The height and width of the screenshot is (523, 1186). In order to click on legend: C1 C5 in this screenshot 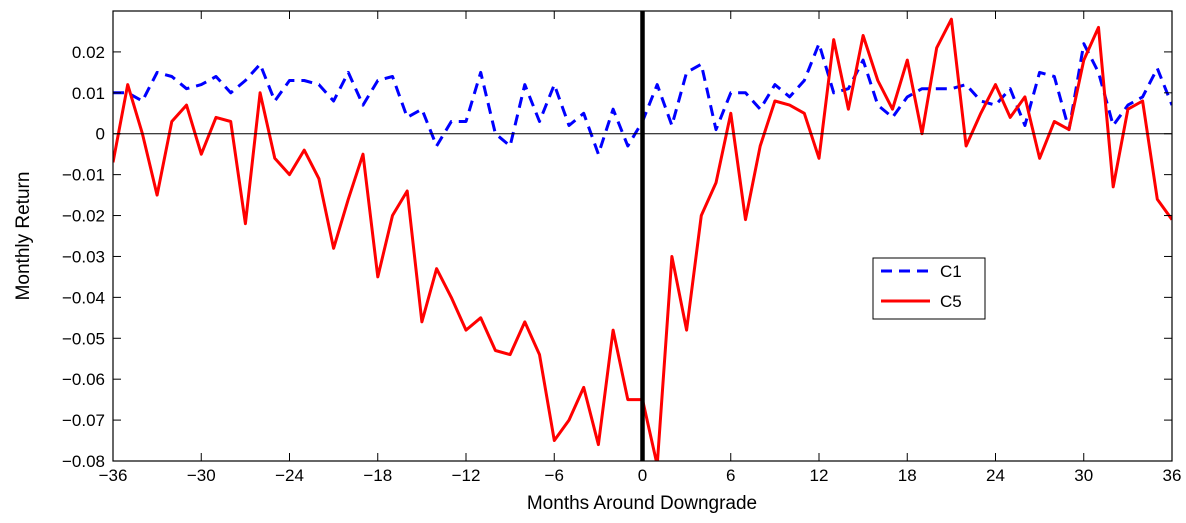, I will do `click(929, 288)`.